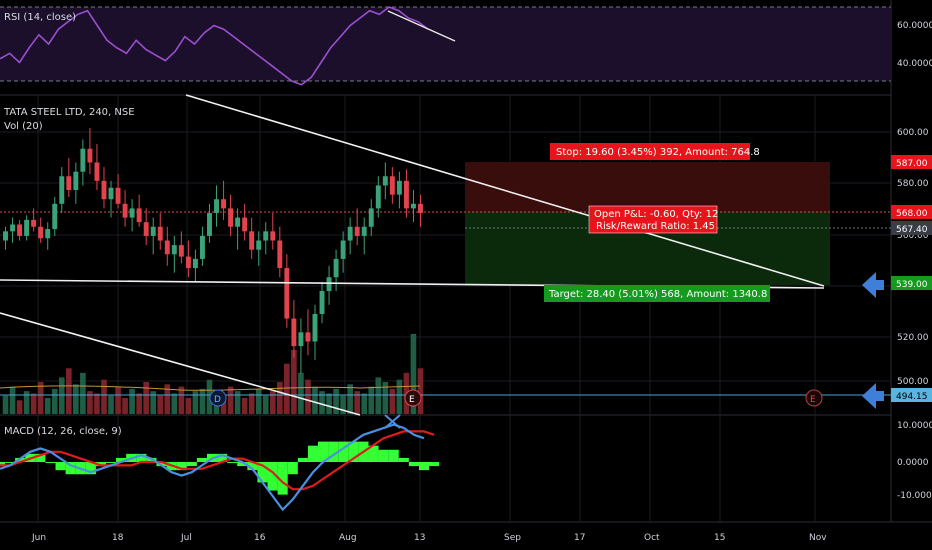 This screenshot has height=550, width=932. I want to click on time-axis: Jun 18 Jul 16 Aug 13 Sep 17 Oct 15 Nov, so click(429, 538).